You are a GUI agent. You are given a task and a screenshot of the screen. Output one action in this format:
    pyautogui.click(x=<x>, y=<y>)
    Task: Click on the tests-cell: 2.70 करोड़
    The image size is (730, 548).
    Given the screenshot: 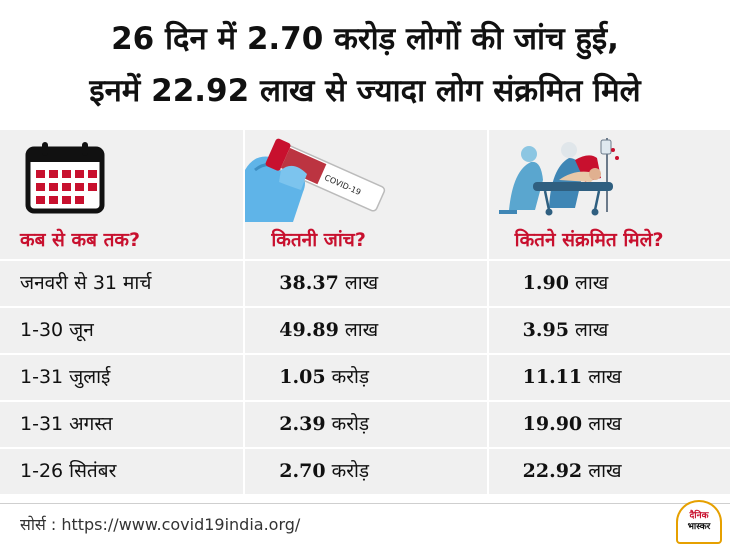 What is the action you would take?
    pyautogui.click(x=366, y=471)
    